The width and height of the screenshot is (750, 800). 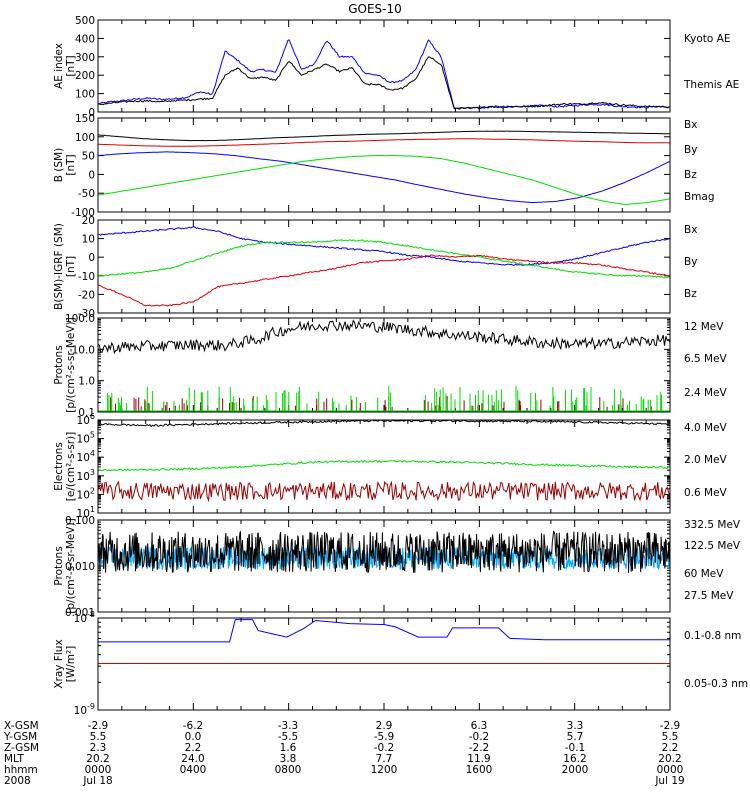 I want to click on ephemeris-value: -6.2, so click(x=193, y=726).